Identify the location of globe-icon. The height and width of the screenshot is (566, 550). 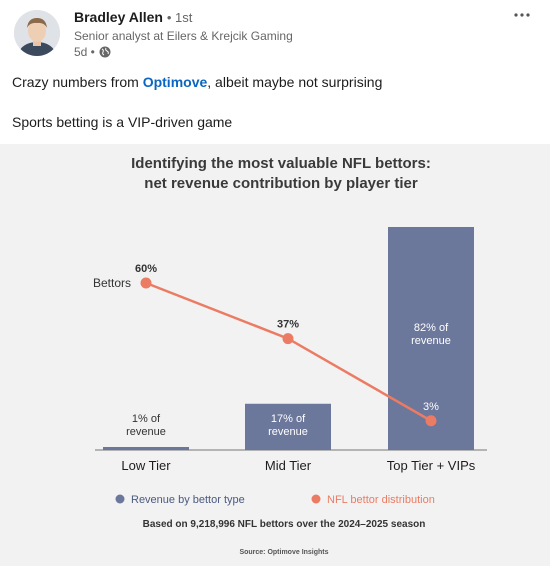
(105, 52).